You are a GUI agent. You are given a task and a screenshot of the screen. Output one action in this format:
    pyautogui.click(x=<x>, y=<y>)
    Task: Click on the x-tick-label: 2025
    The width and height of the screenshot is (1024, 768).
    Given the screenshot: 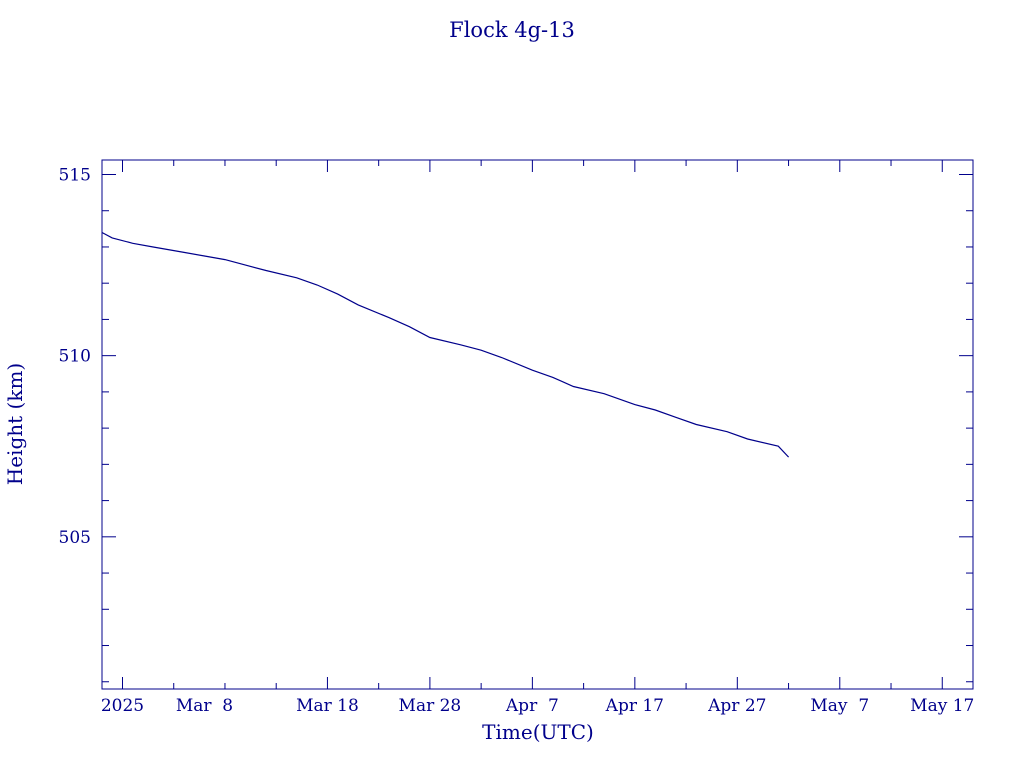 What is the action you would take?
    pyautogui.click(x=122, y=706)
    